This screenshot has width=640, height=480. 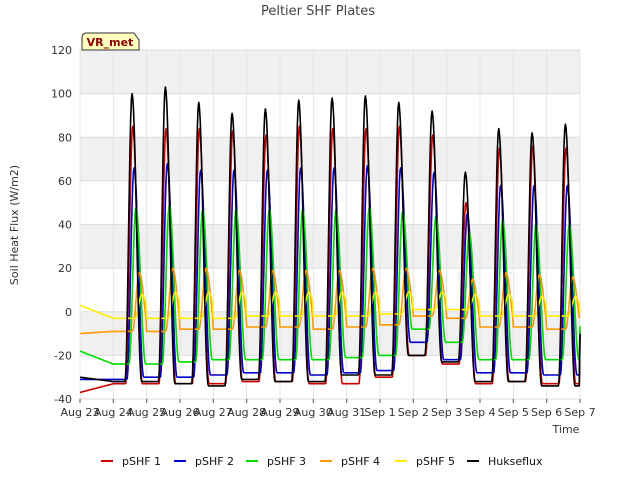 I want to click on legend-item: pSHF 4, so click(x=350, y=461).